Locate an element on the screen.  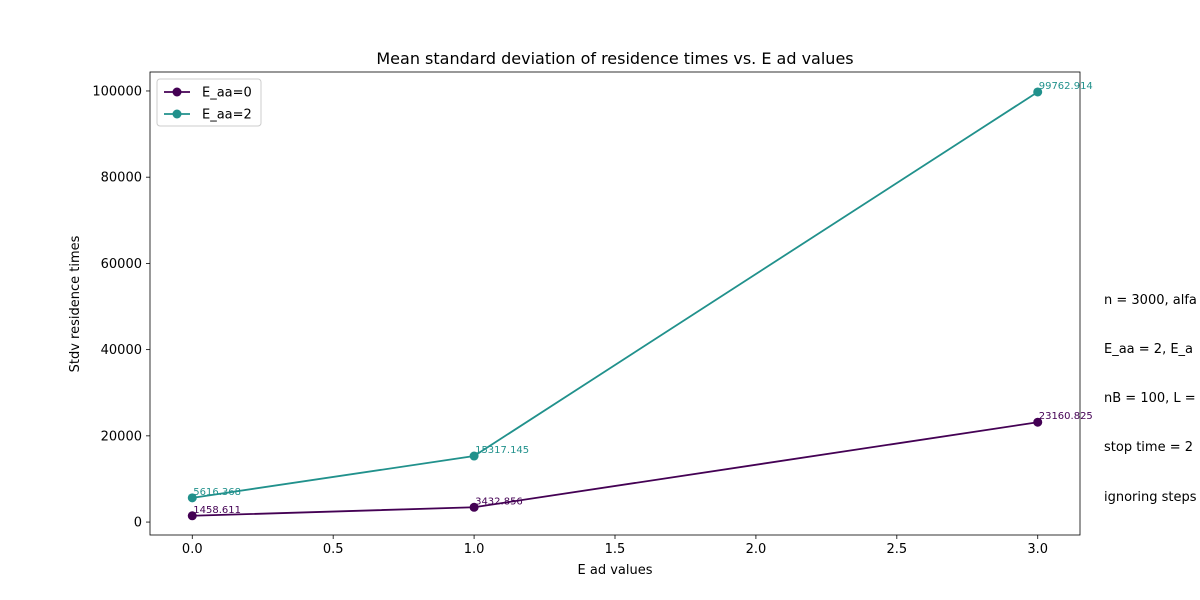
y-tick-label: 60000 is located at coordinates (121, 264).